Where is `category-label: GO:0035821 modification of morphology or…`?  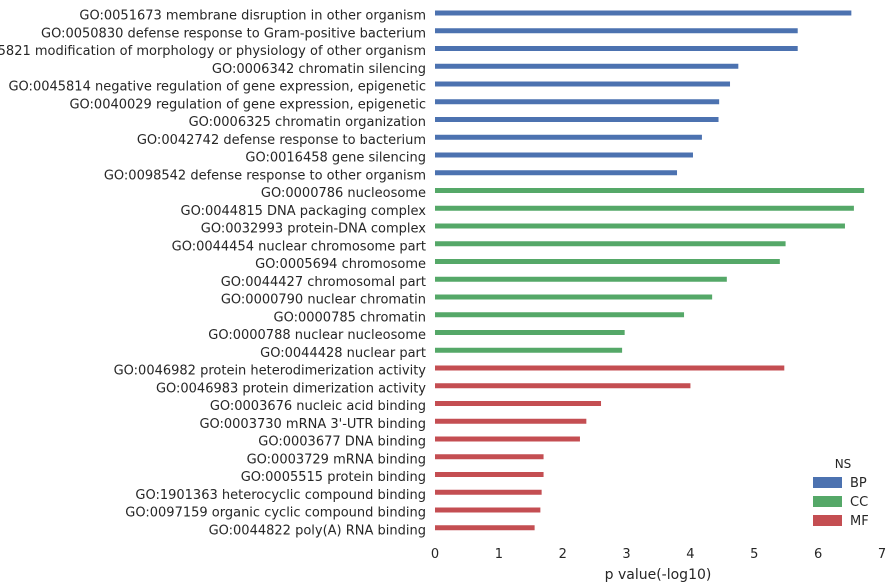
category-label: GO:0035821 modification of morphology or… is located at coordinates (213, 51).